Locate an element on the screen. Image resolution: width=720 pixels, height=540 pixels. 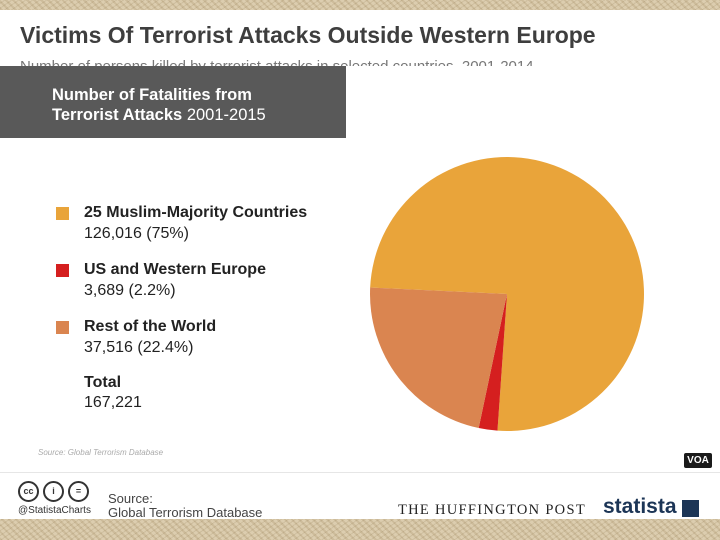
source-value: Global Terrorism Database is located at coordinates (185, 512).